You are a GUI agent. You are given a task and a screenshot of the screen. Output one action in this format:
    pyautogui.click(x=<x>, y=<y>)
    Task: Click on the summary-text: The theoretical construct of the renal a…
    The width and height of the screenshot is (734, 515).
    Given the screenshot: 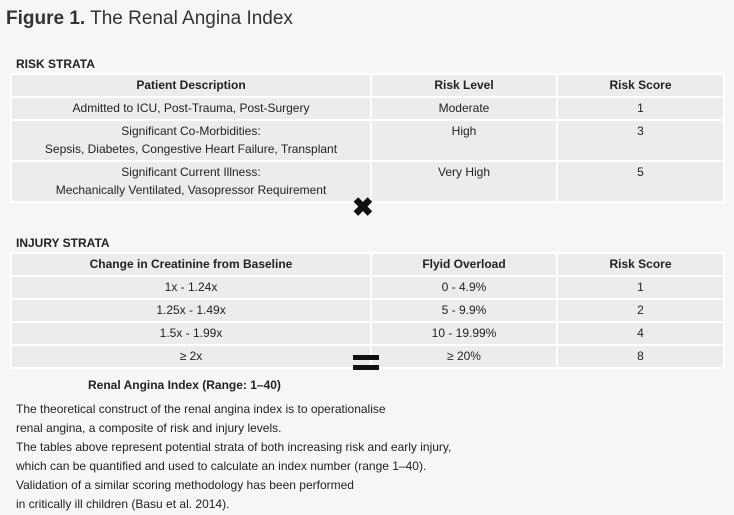 What is the action you would take?
    pyautogui.click(x=233, y=457)
    